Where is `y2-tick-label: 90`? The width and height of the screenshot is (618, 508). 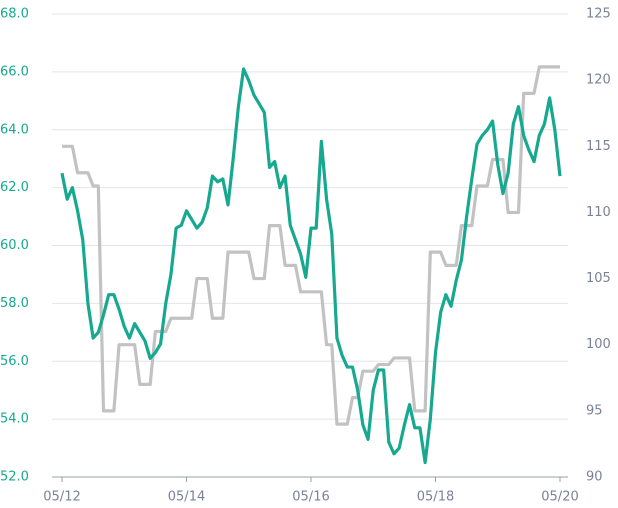
y2-tick-label: 90 is located at coordinates (594, 477).